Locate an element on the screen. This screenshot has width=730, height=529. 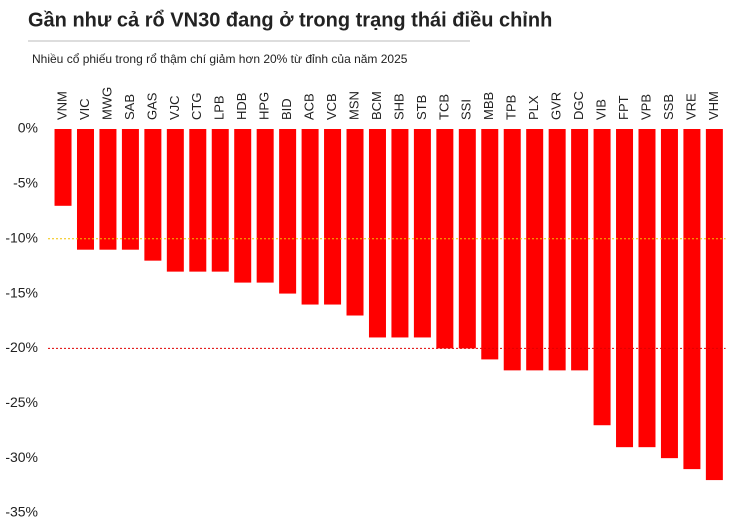
x-tick-label: SHB is located at coordinates (398, 106).